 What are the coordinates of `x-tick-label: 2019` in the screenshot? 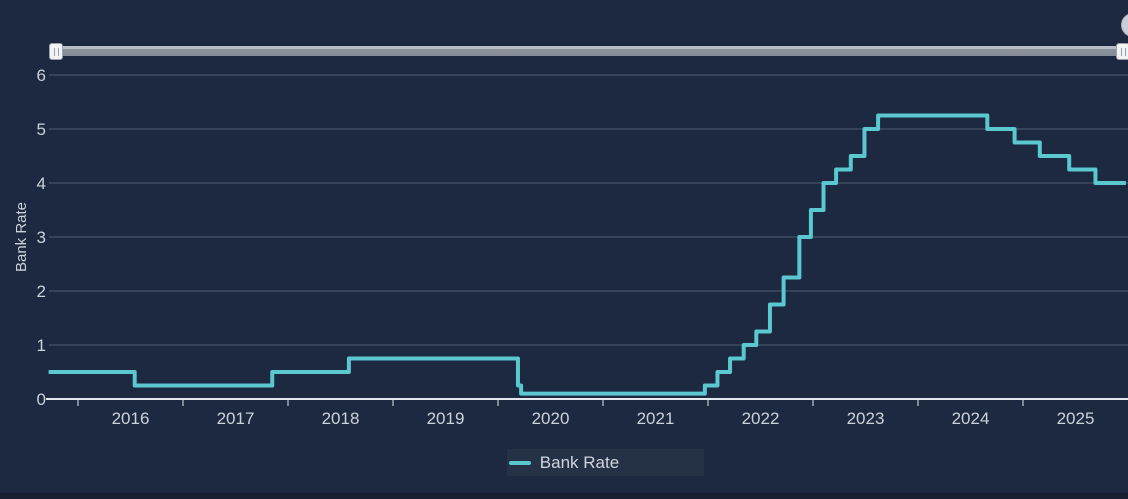 It's located at (446, 418).